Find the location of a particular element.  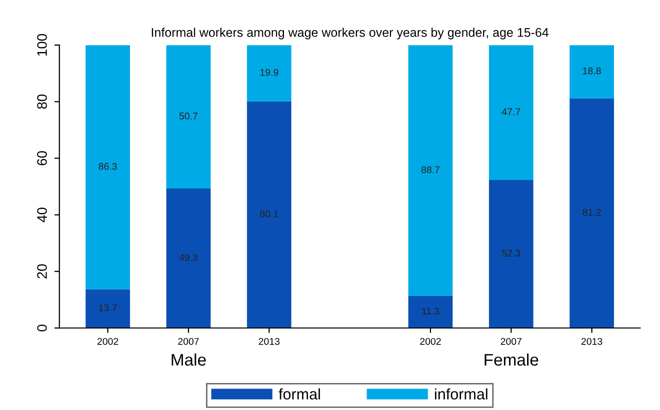

y-tick-label: 100 is located at coordinates (42, 45).